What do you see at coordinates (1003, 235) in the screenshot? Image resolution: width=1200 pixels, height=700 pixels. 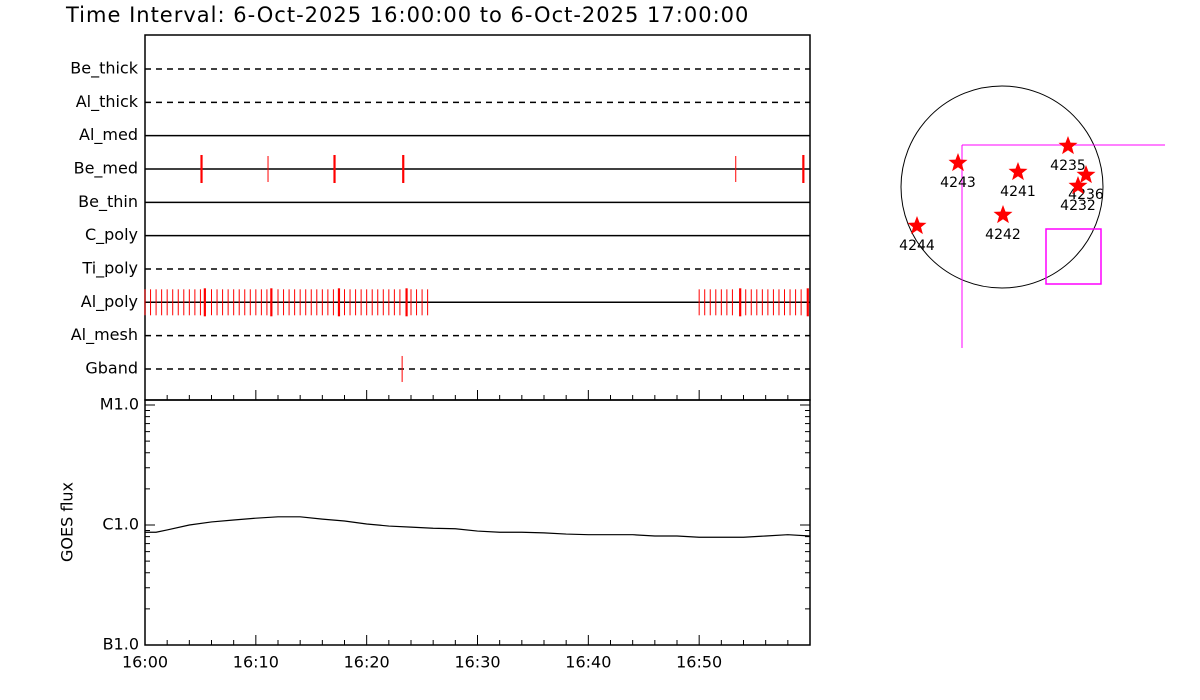 I see `region-label: 4242` at bounding box center [1003, 235].